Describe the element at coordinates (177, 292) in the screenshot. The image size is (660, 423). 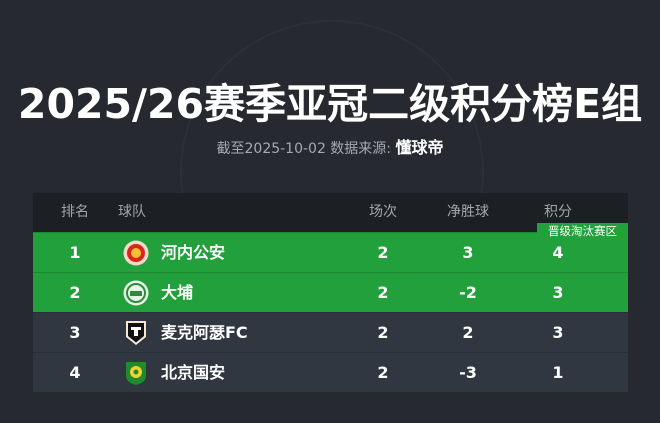
I see `team-name: 大埔` at that location.